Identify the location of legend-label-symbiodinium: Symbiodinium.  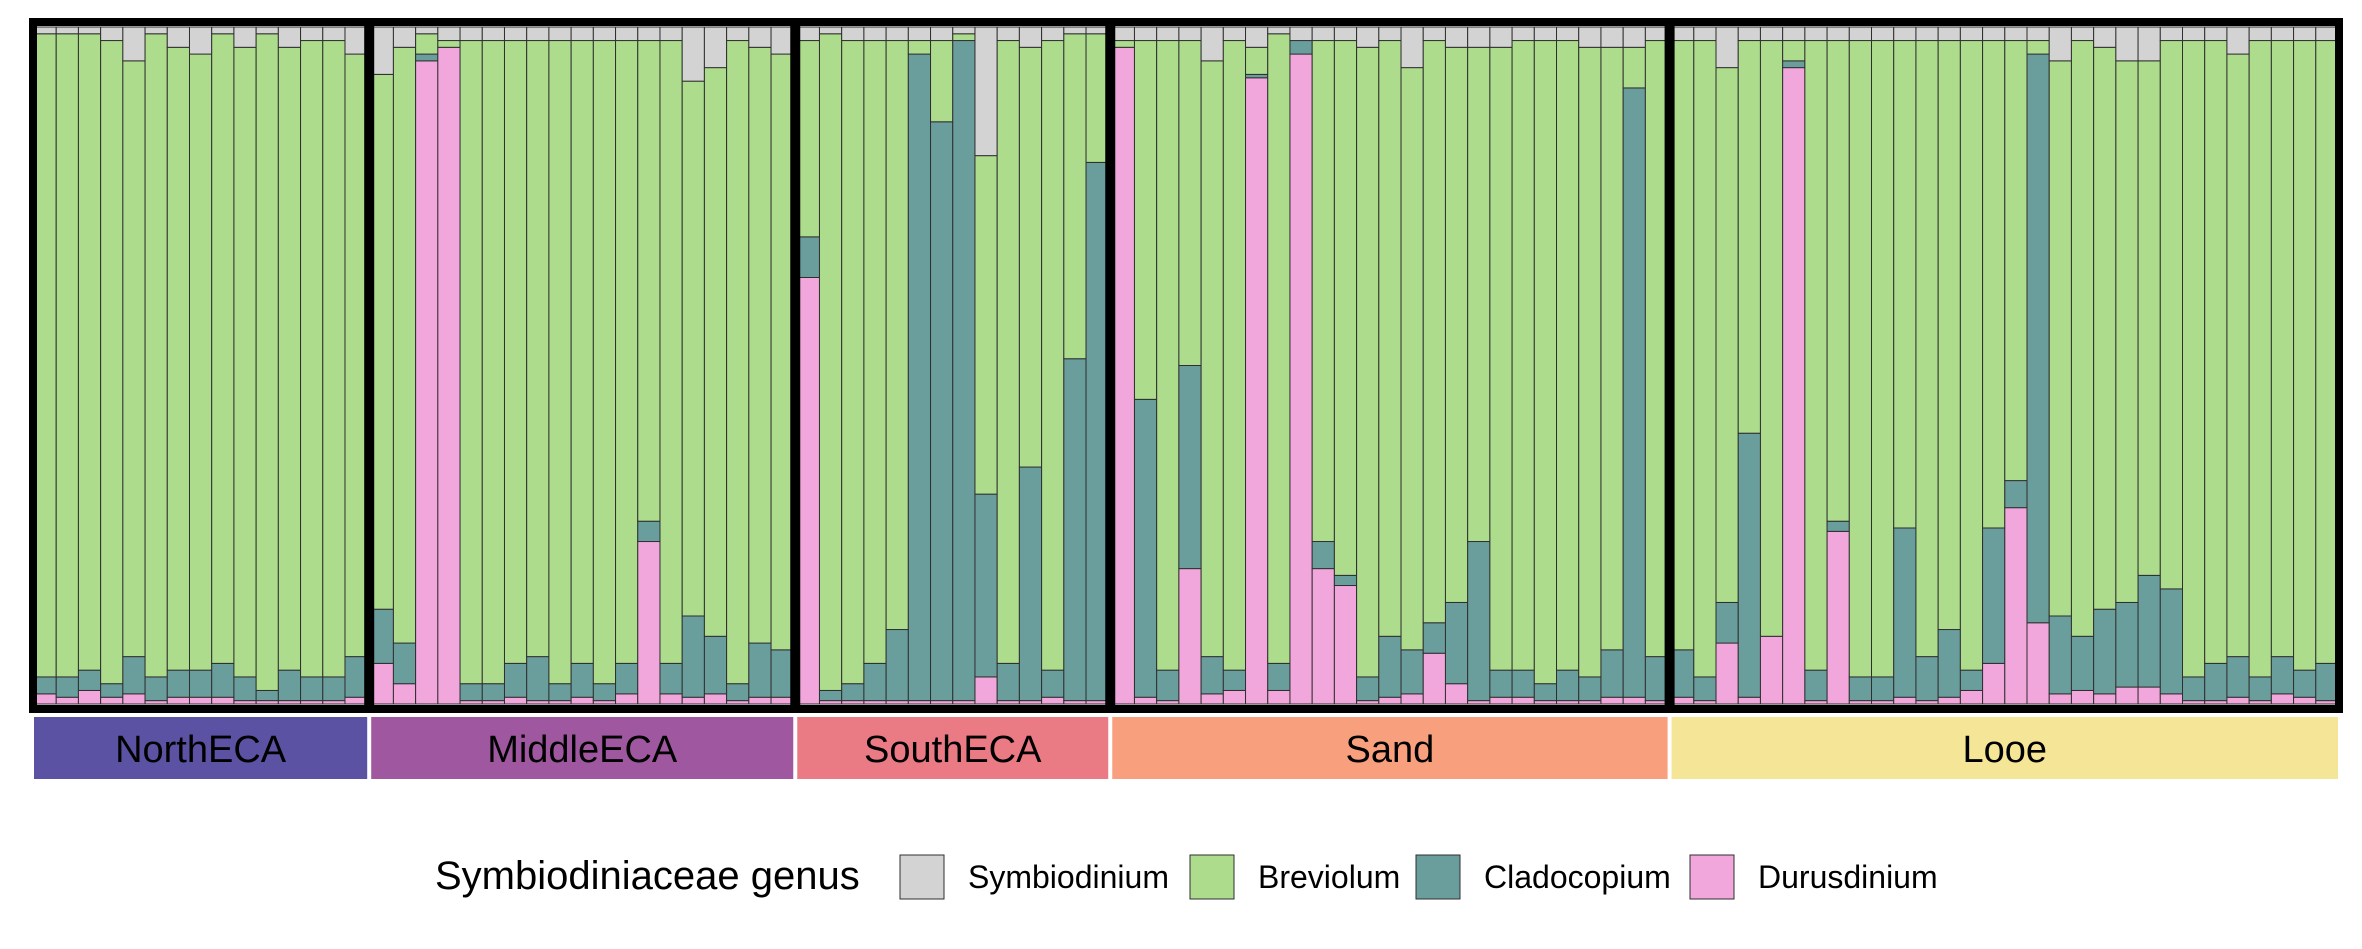
(1068, 877).